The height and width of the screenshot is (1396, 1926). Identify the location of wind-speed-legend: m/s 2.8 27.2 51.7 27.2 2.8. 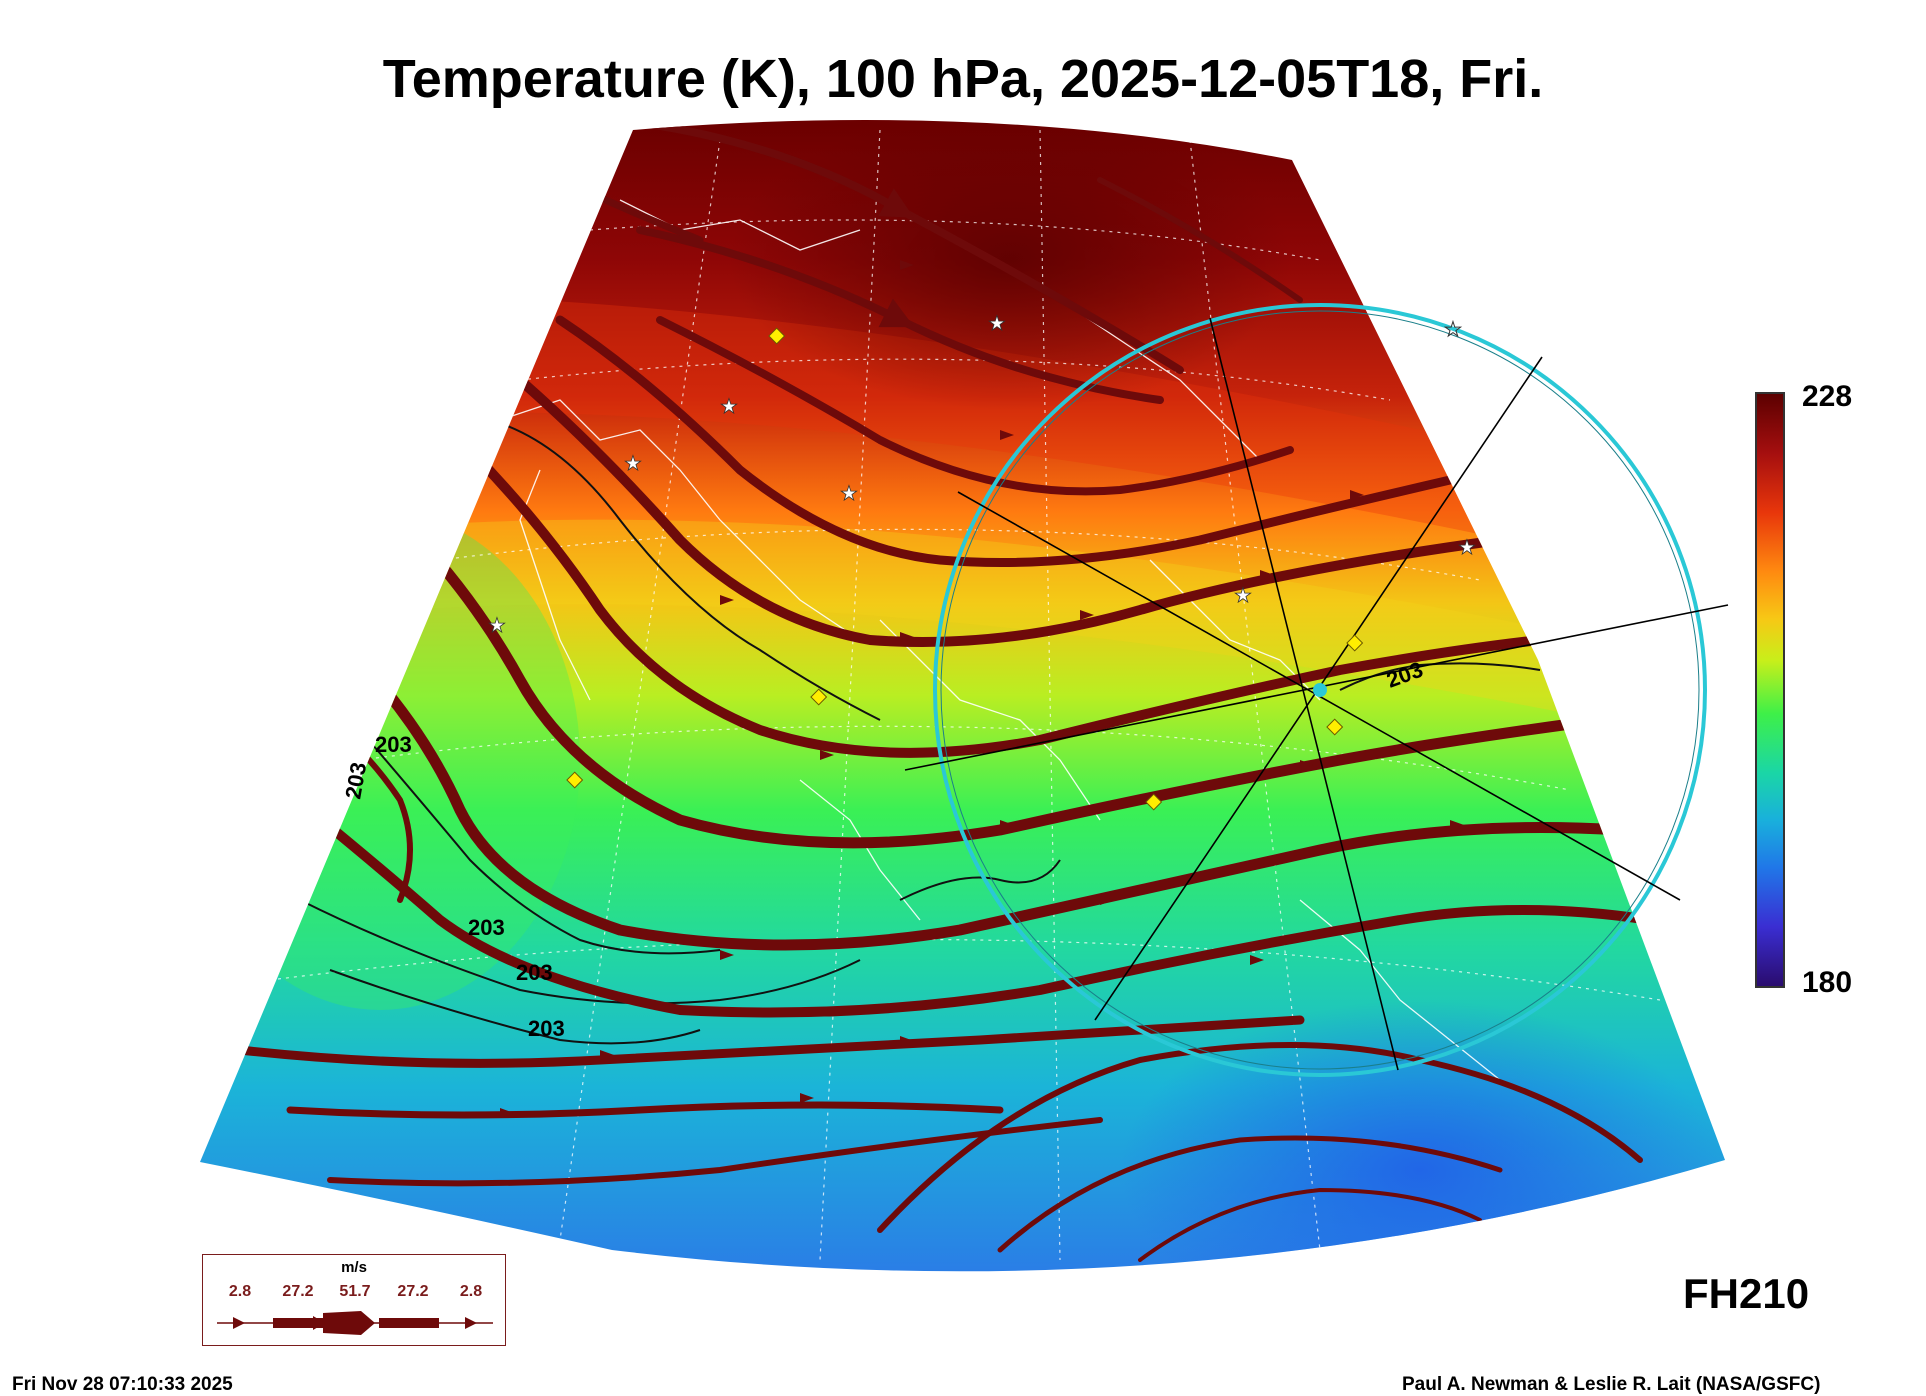
(354, 1300).